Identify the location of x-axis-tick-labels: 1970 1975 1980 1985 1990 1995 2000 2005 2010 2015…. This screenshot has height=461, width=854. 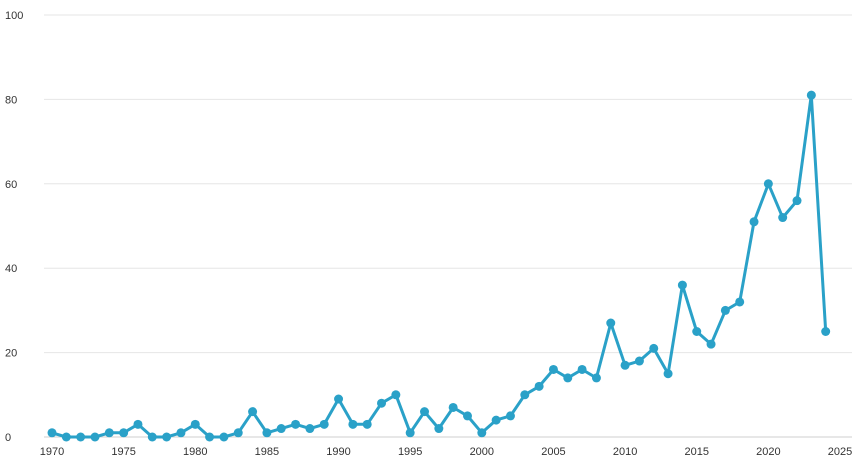
(446, 452).